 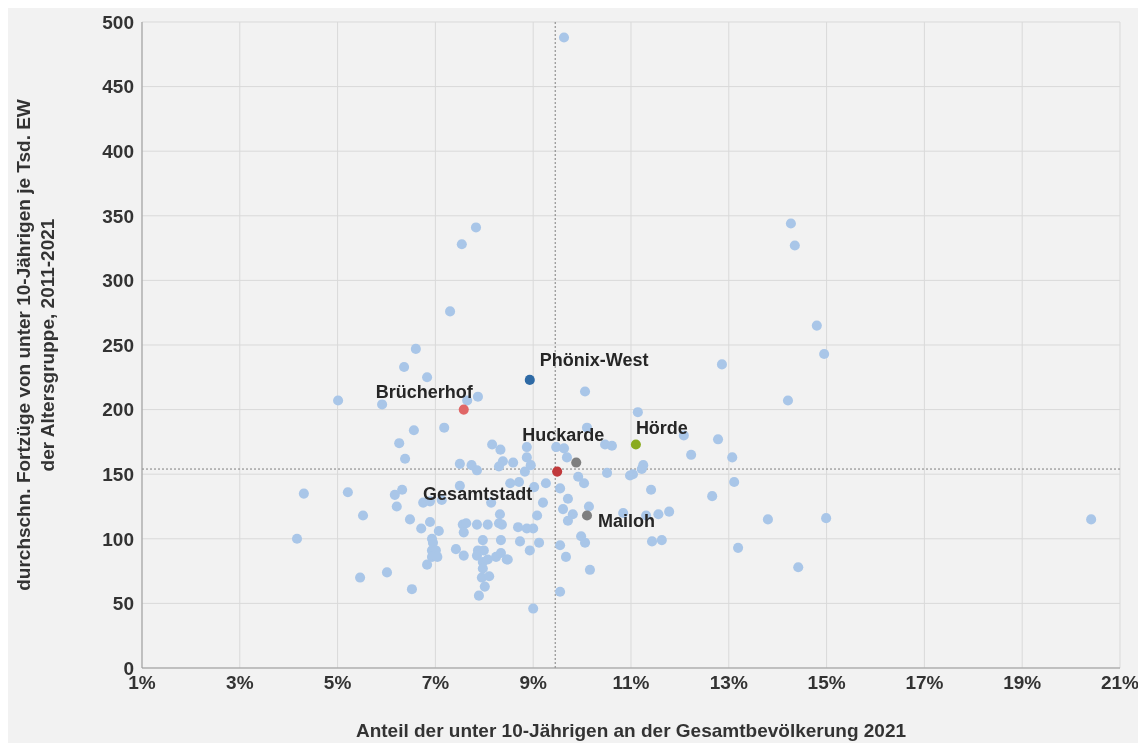 What do you see at coordinates (118, 345) in the screenshot?
I see `y-tick-label: 250` at bounding box center [118, 345].